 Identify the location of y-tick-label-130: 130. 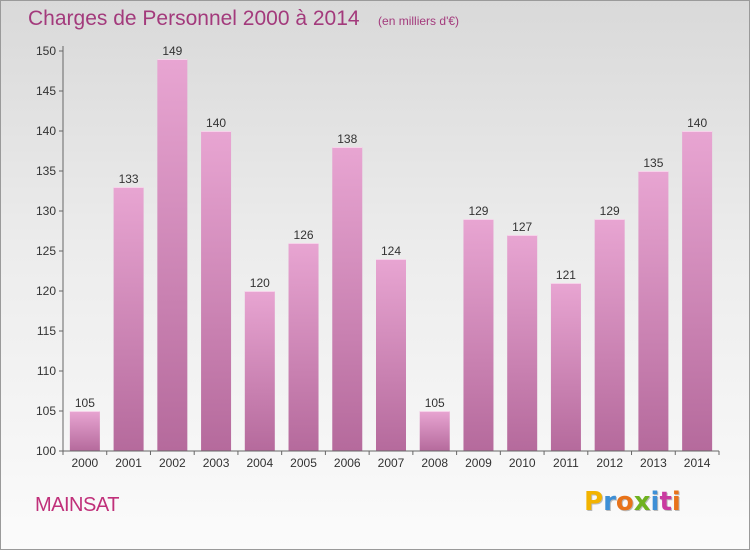
(46, 211).